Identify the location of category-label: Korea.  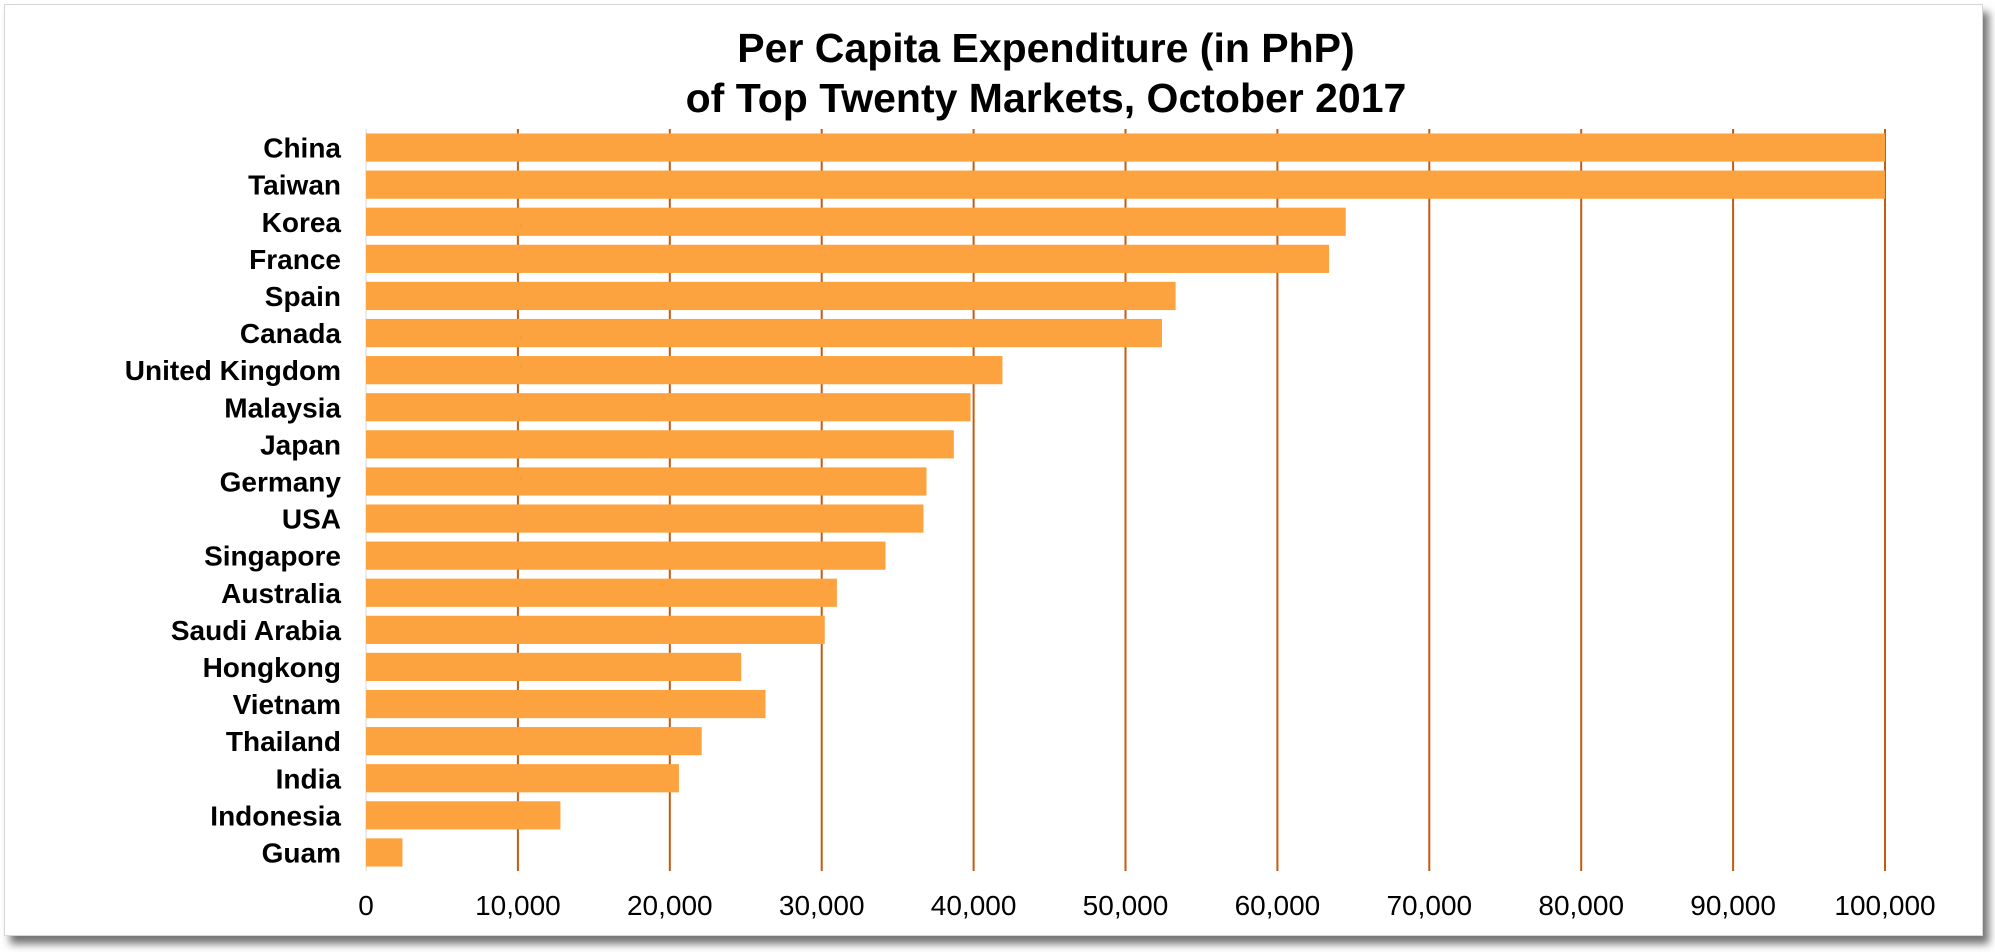
(302, 222).